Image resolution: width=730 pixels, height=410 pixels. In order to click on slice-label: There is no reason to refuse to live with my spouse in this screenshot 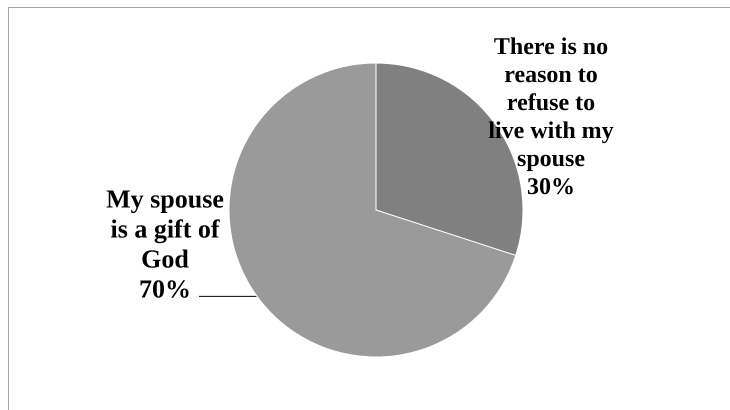, I will do `click(551, 103)`.